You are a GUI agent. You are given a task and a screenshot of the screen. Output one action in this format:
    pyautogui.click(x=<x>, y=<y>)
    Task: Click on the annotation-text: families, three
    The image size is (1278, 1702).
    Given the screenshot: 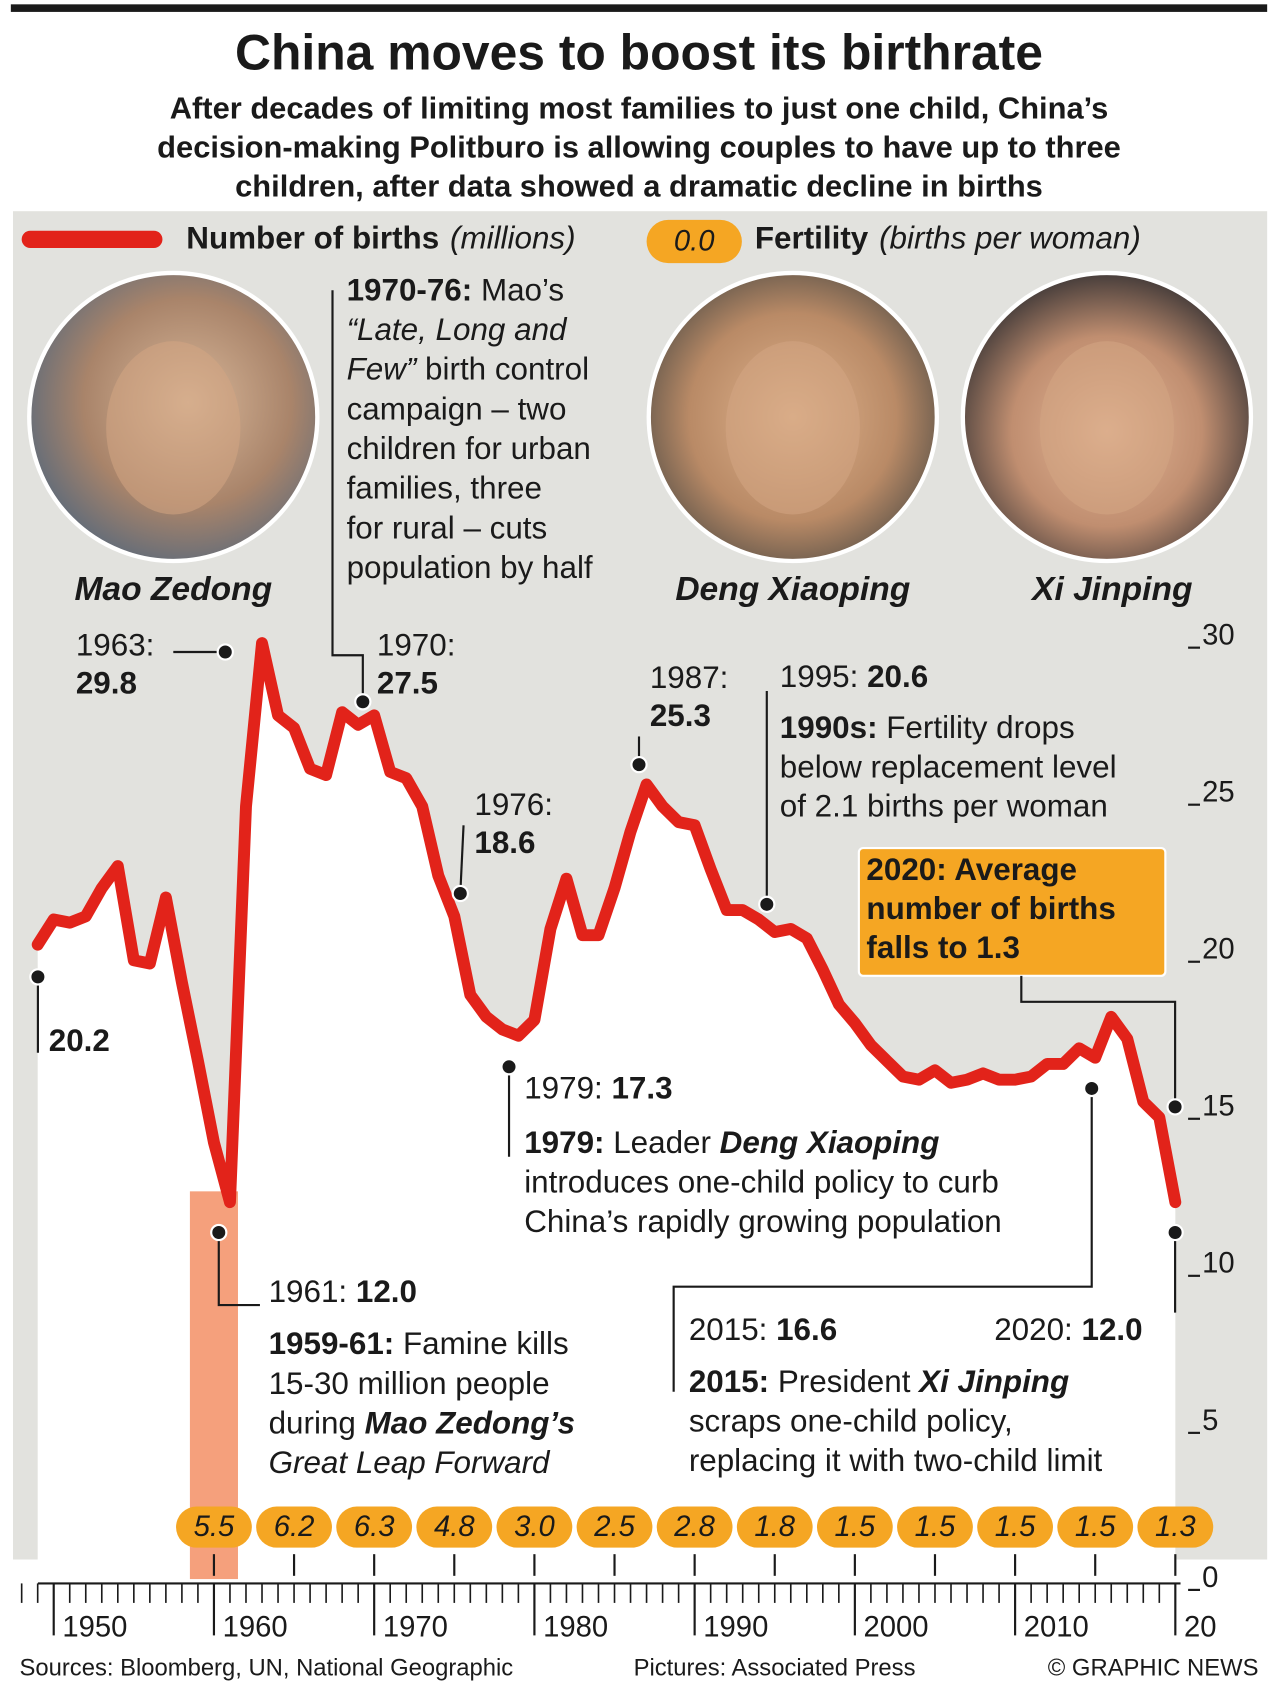 What is the action you would take?
    pyautogui.click(x=444, y=488)
    